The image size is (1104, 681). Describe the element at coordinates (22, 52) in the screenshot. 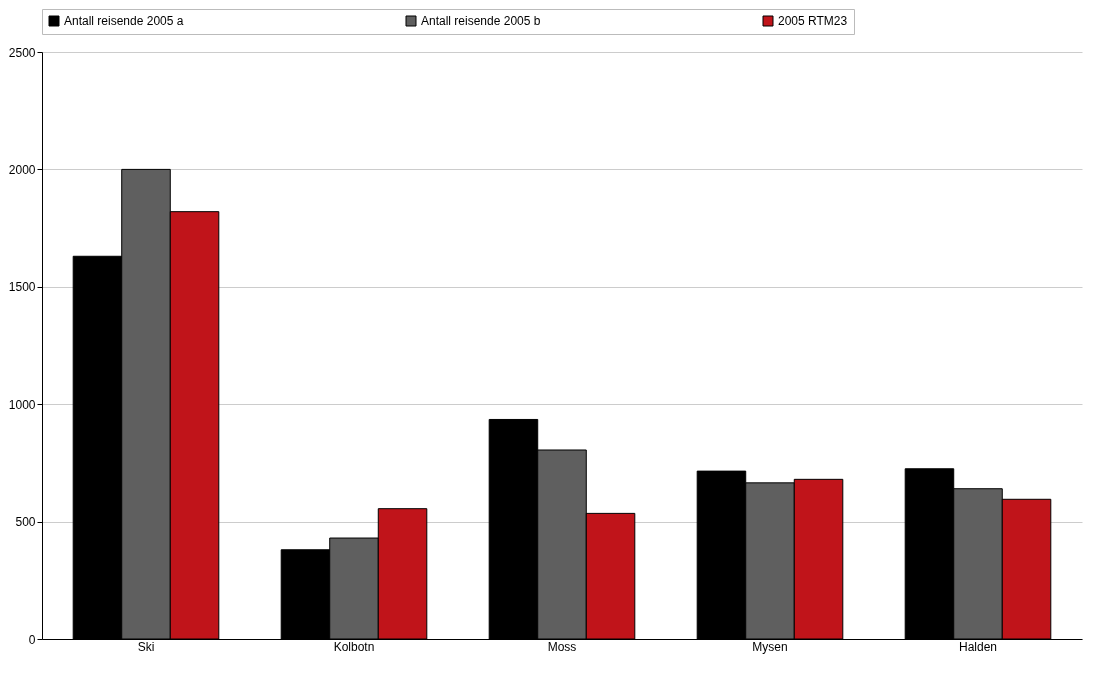

I see `y-tick-label: 2500` at that location.